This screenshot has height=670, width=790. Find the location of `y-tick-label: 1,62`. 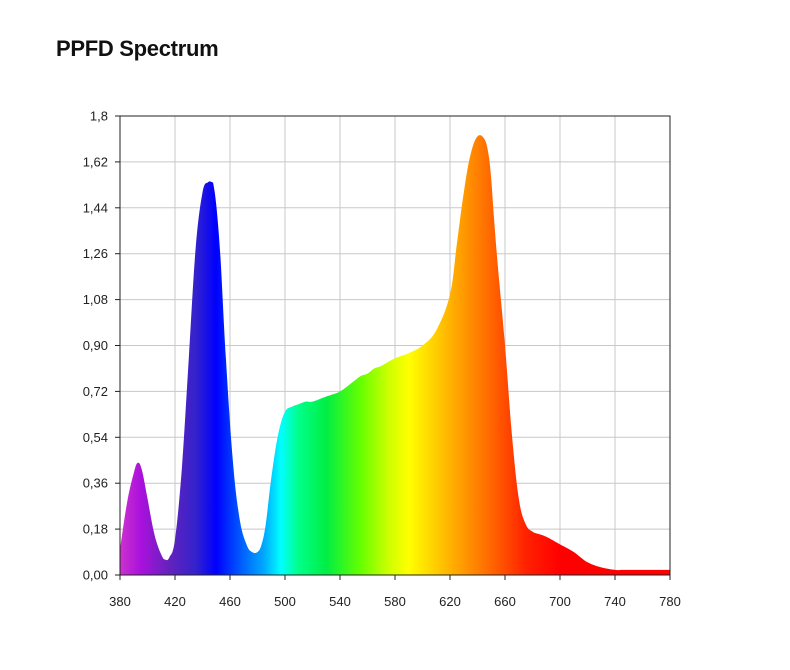

y-tick-label: 1,62 is located at coordinates (95, 161).